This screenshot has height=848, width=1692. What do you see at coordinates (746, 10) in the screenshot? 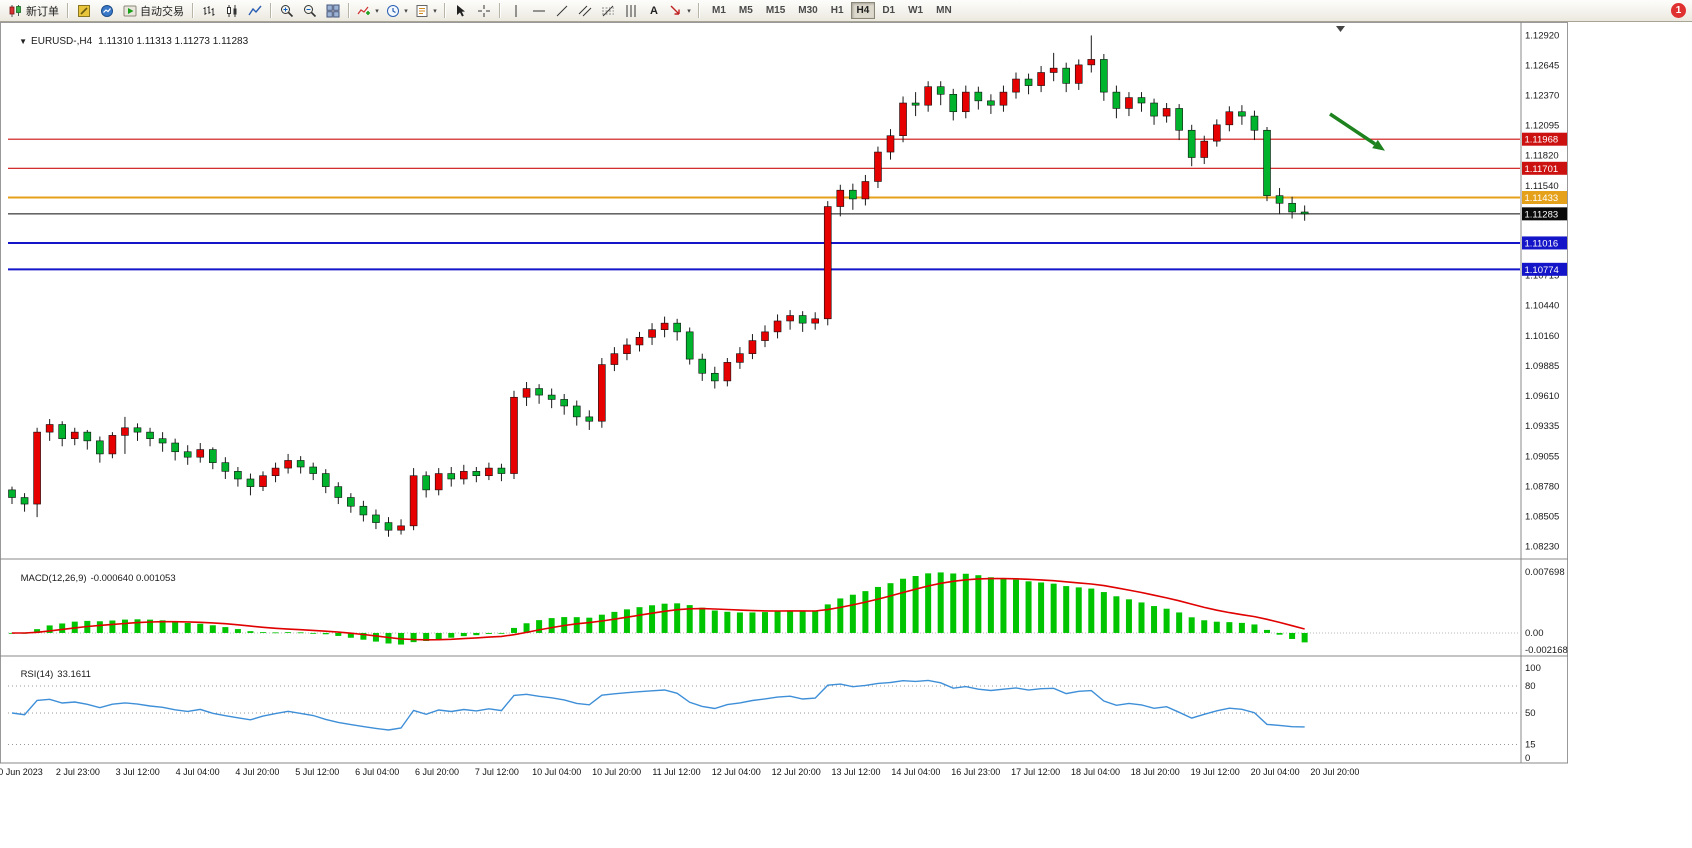
I see `timeframe-button-m5: M5` at bounding box center [746, 10].